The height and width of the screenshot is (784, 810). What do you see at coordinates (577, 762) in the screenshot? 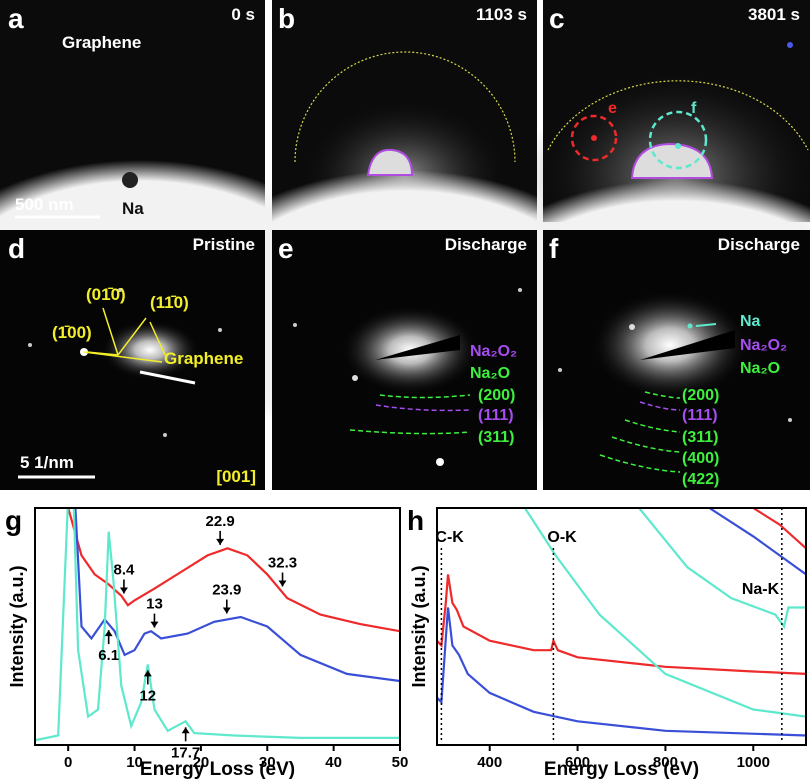
I see `x-tick-label: 600` at bounding box center [577, 762].